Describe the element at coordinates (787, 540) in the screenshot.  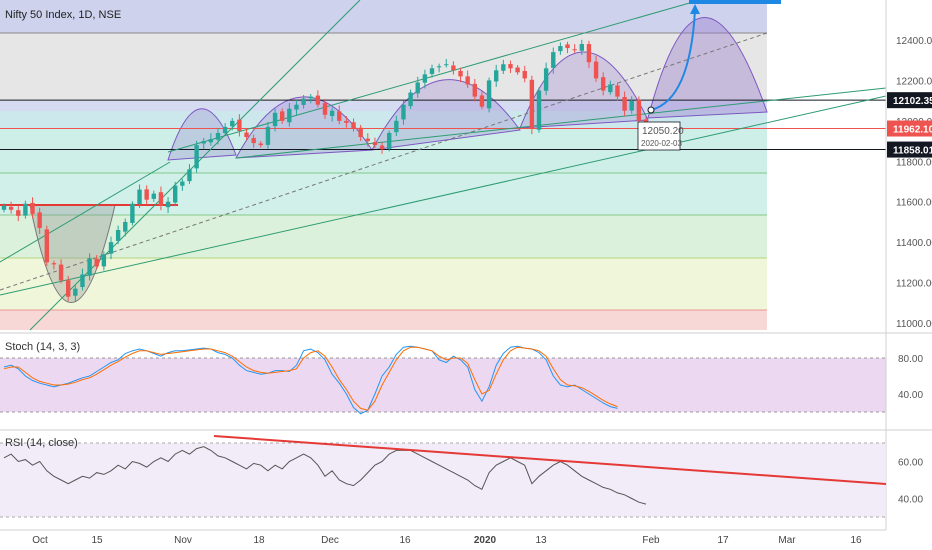
I see `time-tick-label: Mar` at that location.